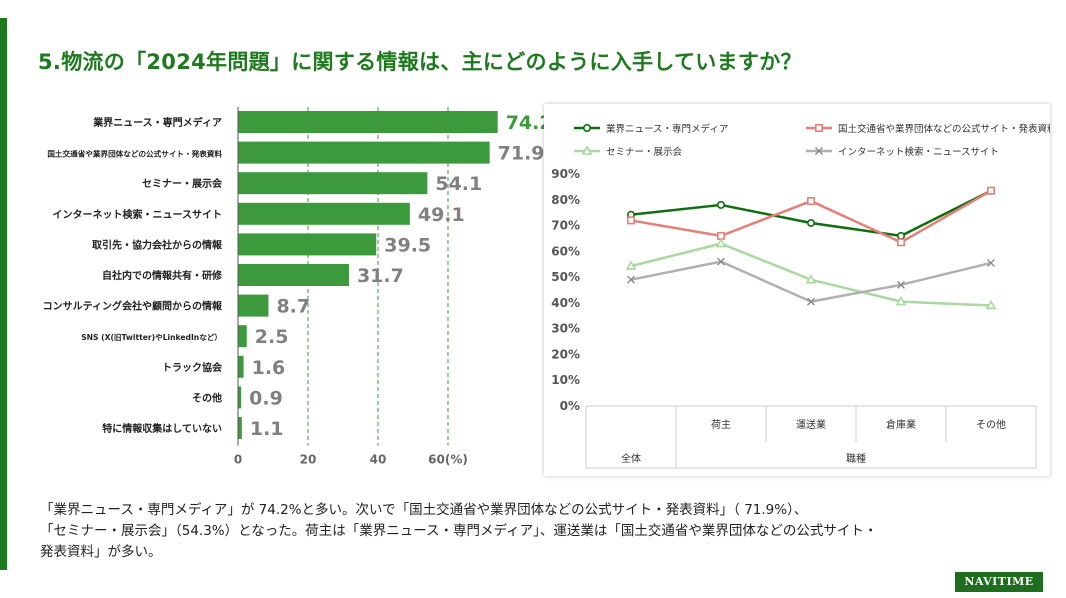 This screenshot has height=598, width=1066. I want to click on line-y-tick-label: 20%, so click(565, 354).